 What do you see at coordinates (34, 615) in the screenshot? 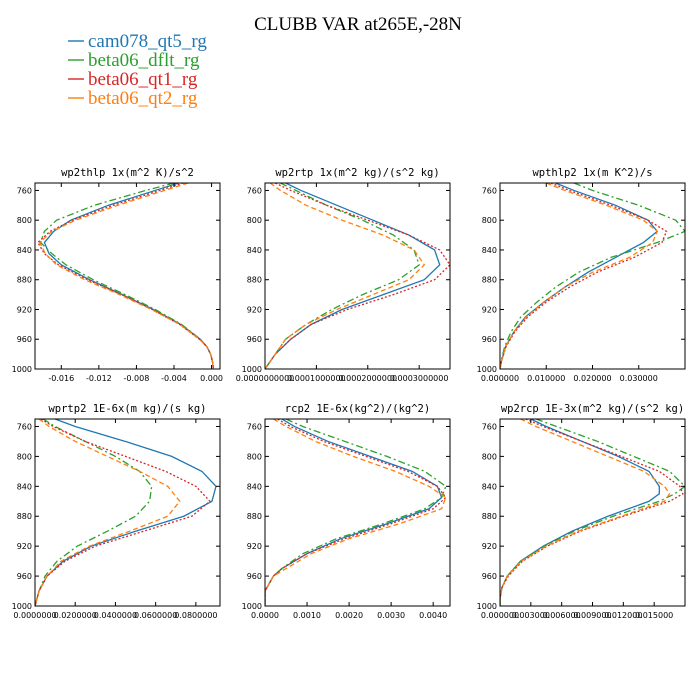
I see `x-tick-label: 0.0000000` at bounding box center [34, 615].